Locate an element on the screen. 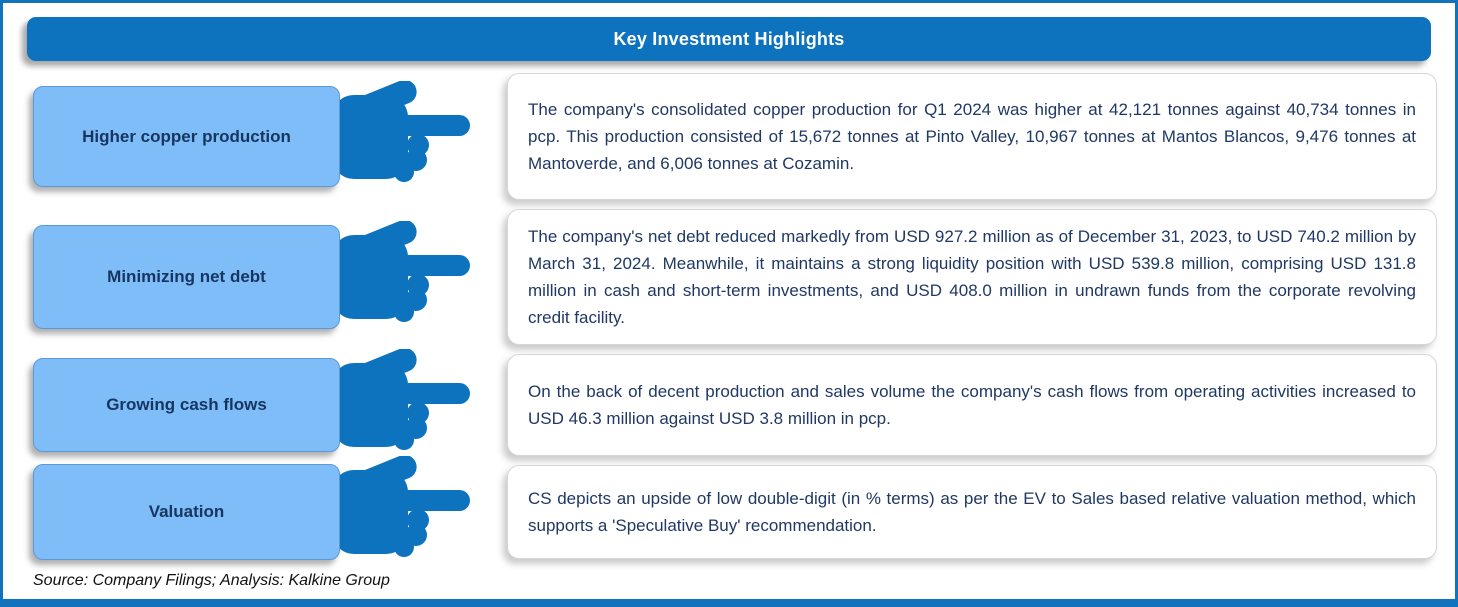  highlight-label-box: Valuation is located at coordinates (186, 512).